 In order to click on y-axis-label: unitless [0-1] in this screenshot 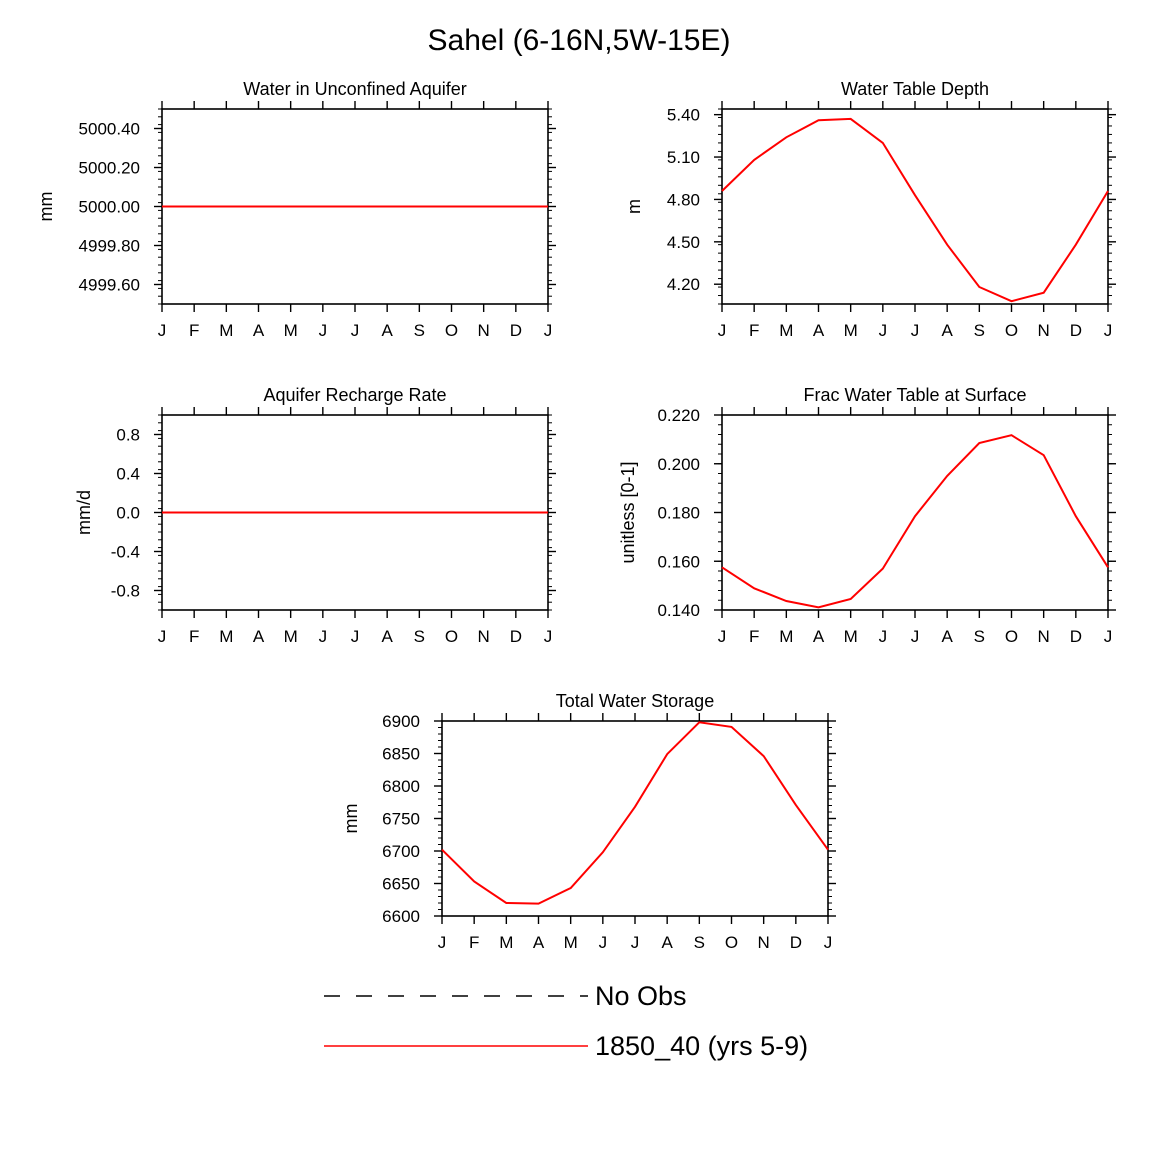, I will do `click(628, 512)`.